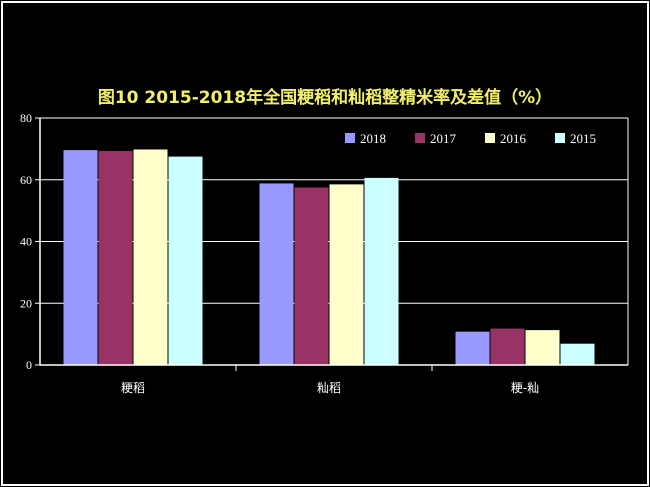  I want to click on x-category-label: 粳稻, so click(133, 388).